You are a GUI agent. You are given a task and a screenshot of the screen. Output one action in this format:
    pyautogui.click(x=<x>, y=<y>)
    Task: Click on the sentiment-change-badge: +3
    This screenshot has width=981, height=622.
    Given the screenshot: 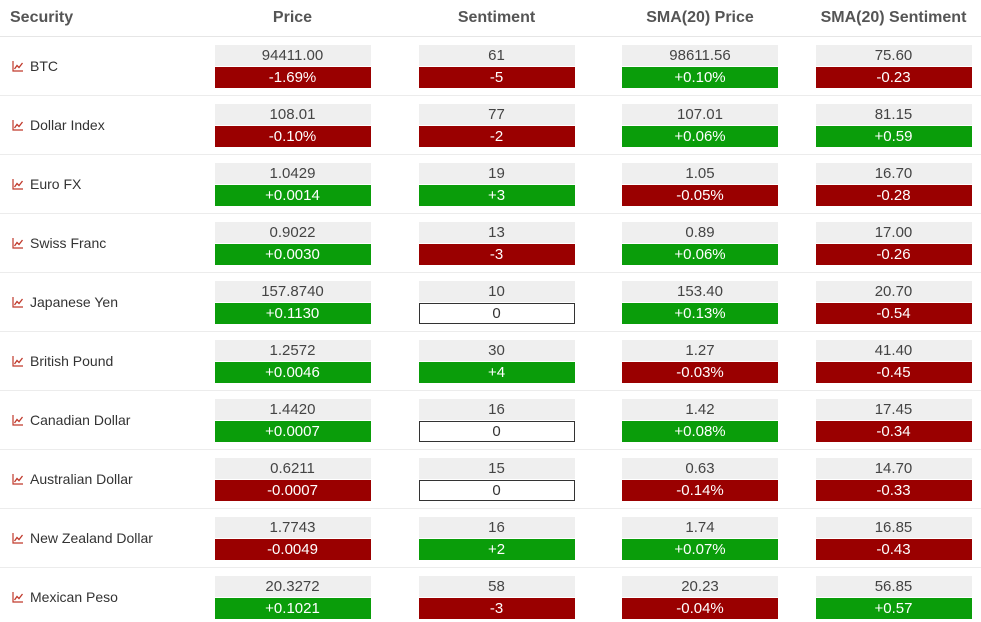 What is the action you would take?
    pyautogui.click(x=496, y=195)
    